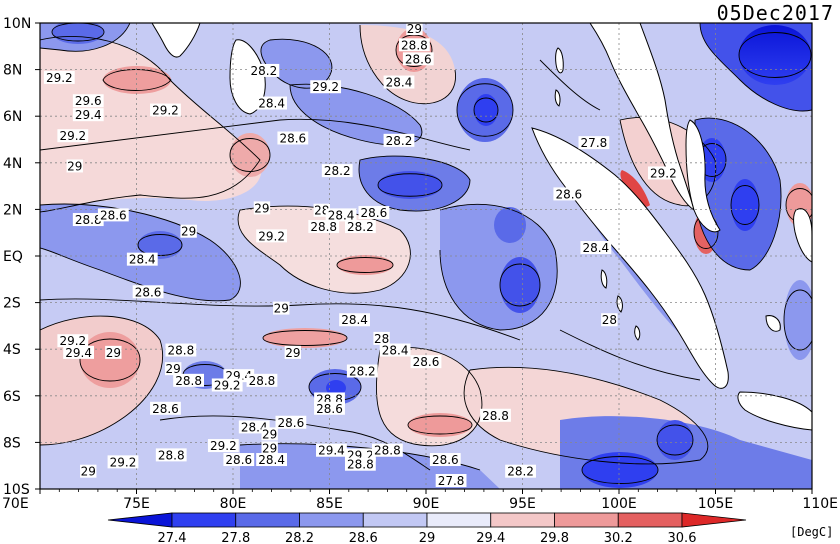 This screenshot has width=840, height=544. What do you see at coordinates (12, 397) in the screenshot?
I see `y-tick-label: 6S` at bounding box center [12, 397].